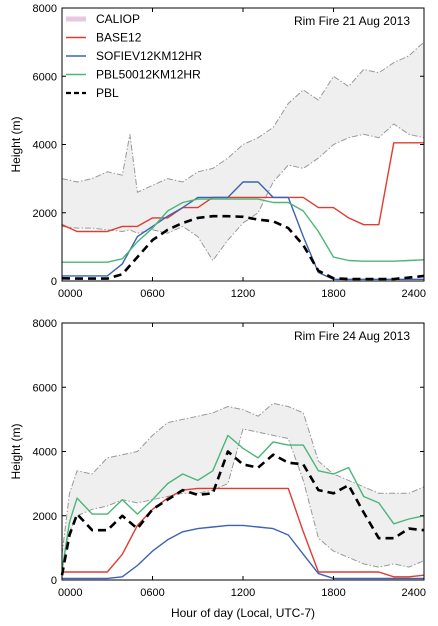  What do you see at coordinates (107, 93) in the screenshot?
I see `legend-label-pbl: PBL` at bounding box center [107, 93].